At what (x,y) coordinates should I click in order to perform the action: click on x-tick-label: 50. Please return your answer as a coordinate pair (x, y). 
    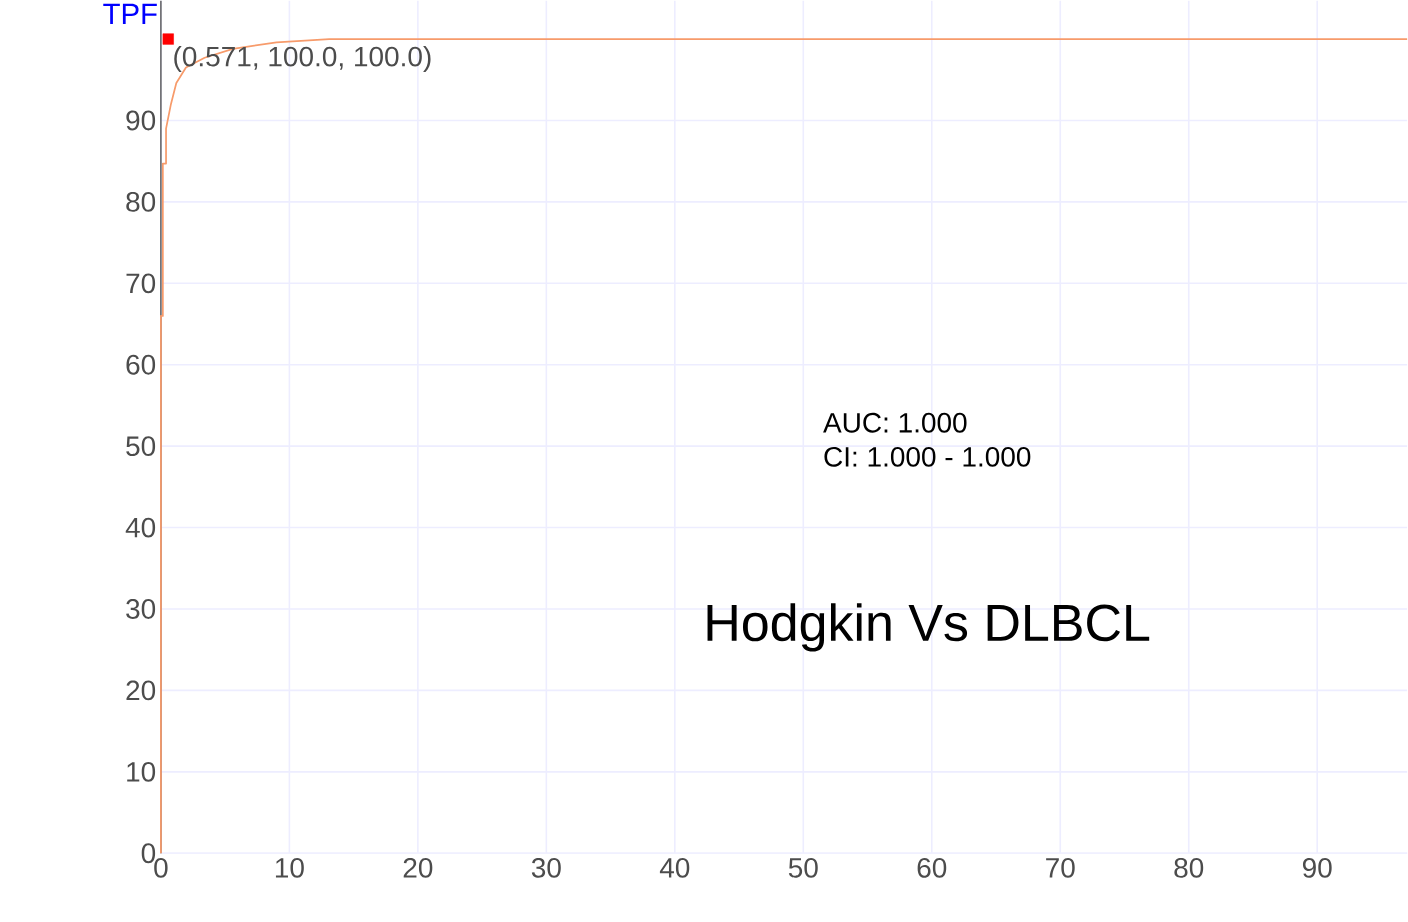
    Looking at the image, I should click on (803, 867).